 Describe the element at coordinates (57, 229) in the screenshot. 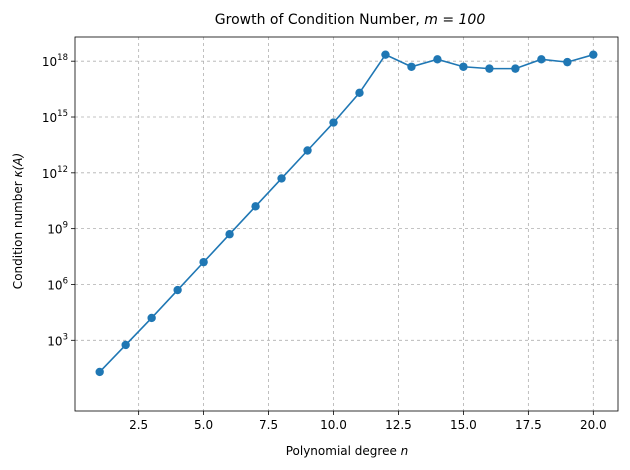

I see `y-tick-label: 10⁹` at that location.